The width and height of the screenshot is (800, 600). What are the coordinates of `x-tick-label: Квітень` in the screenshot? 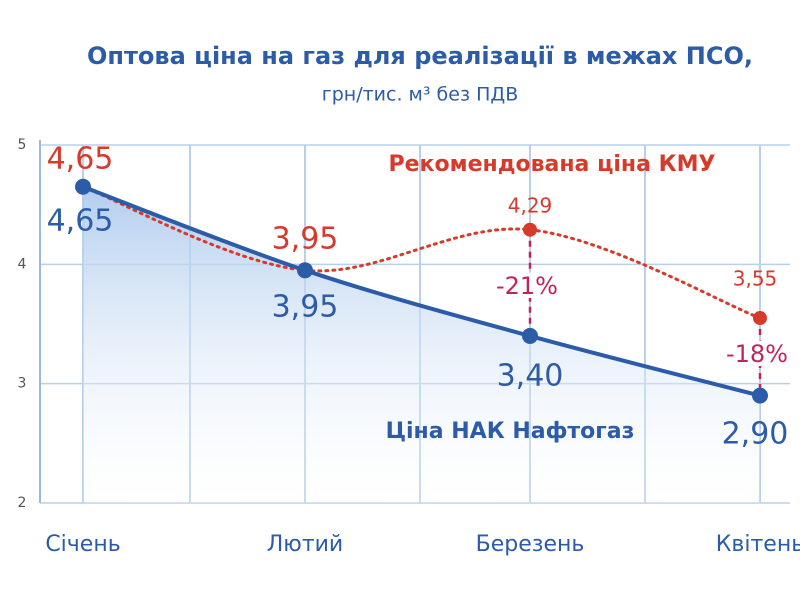 It's located at (758, 544).